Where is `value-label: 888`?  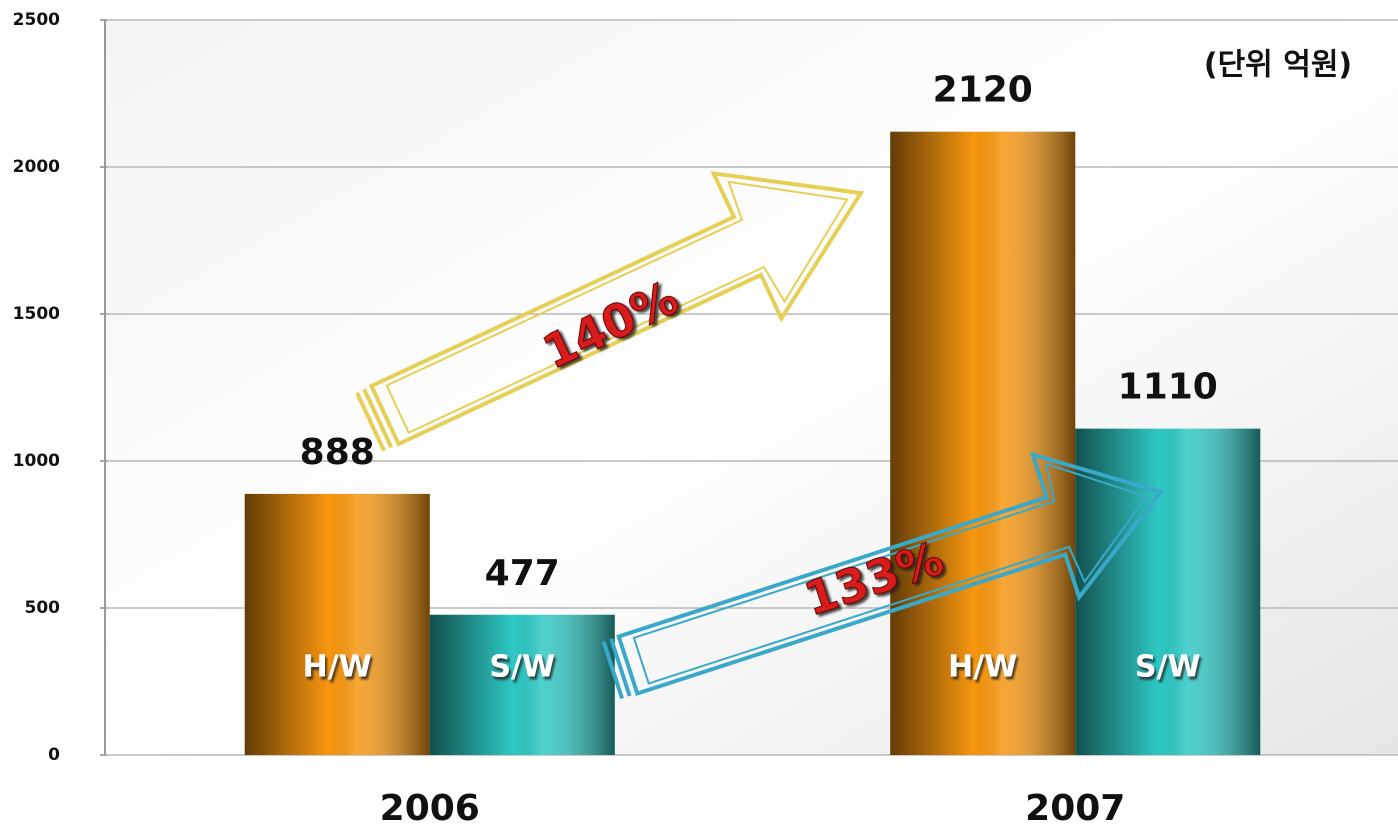
value-label: 888 is located at coordinates (337, 452).